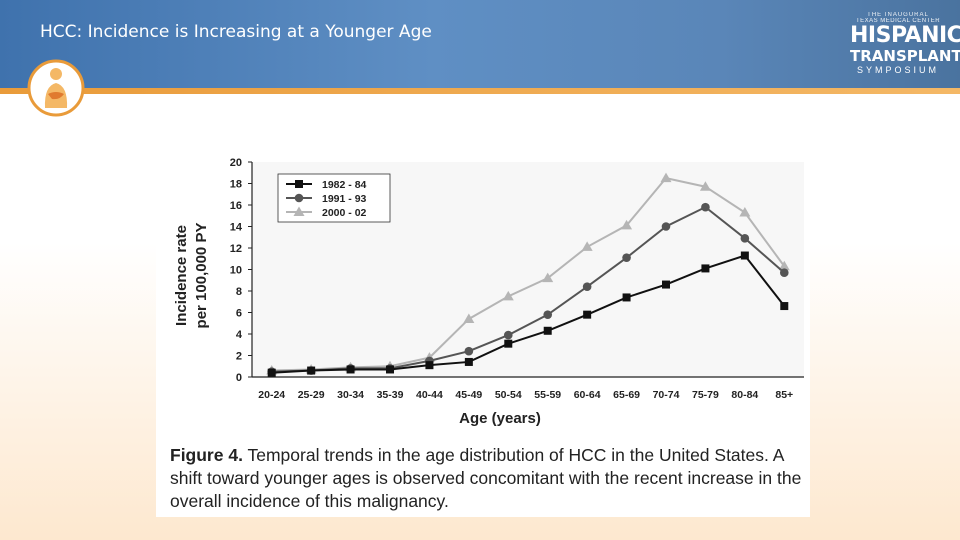 The height and width of the screenshot is (540, 960). I want to click on y-tick-label: 10, so click(236, 271).